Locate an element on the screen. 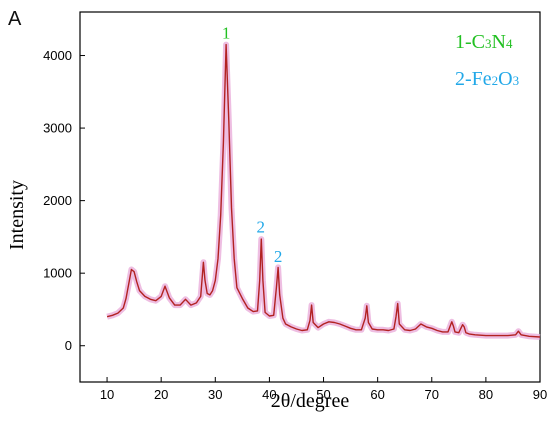 This screenshot has width=550, height=446. x-tick-label: 50 is located at coordinates (323, 394).